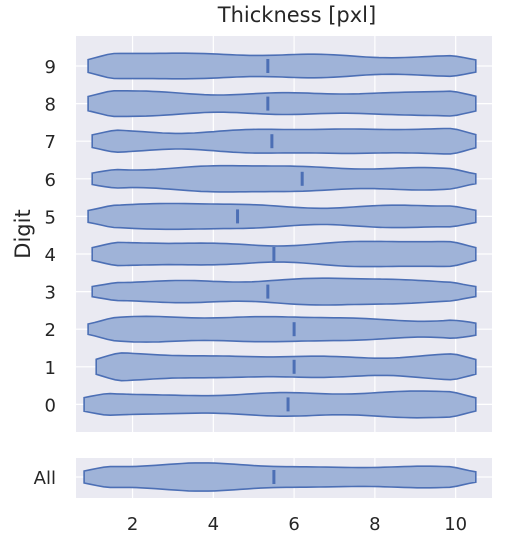  I want to click on y-tick-label-9: 9, so click(50, 67).